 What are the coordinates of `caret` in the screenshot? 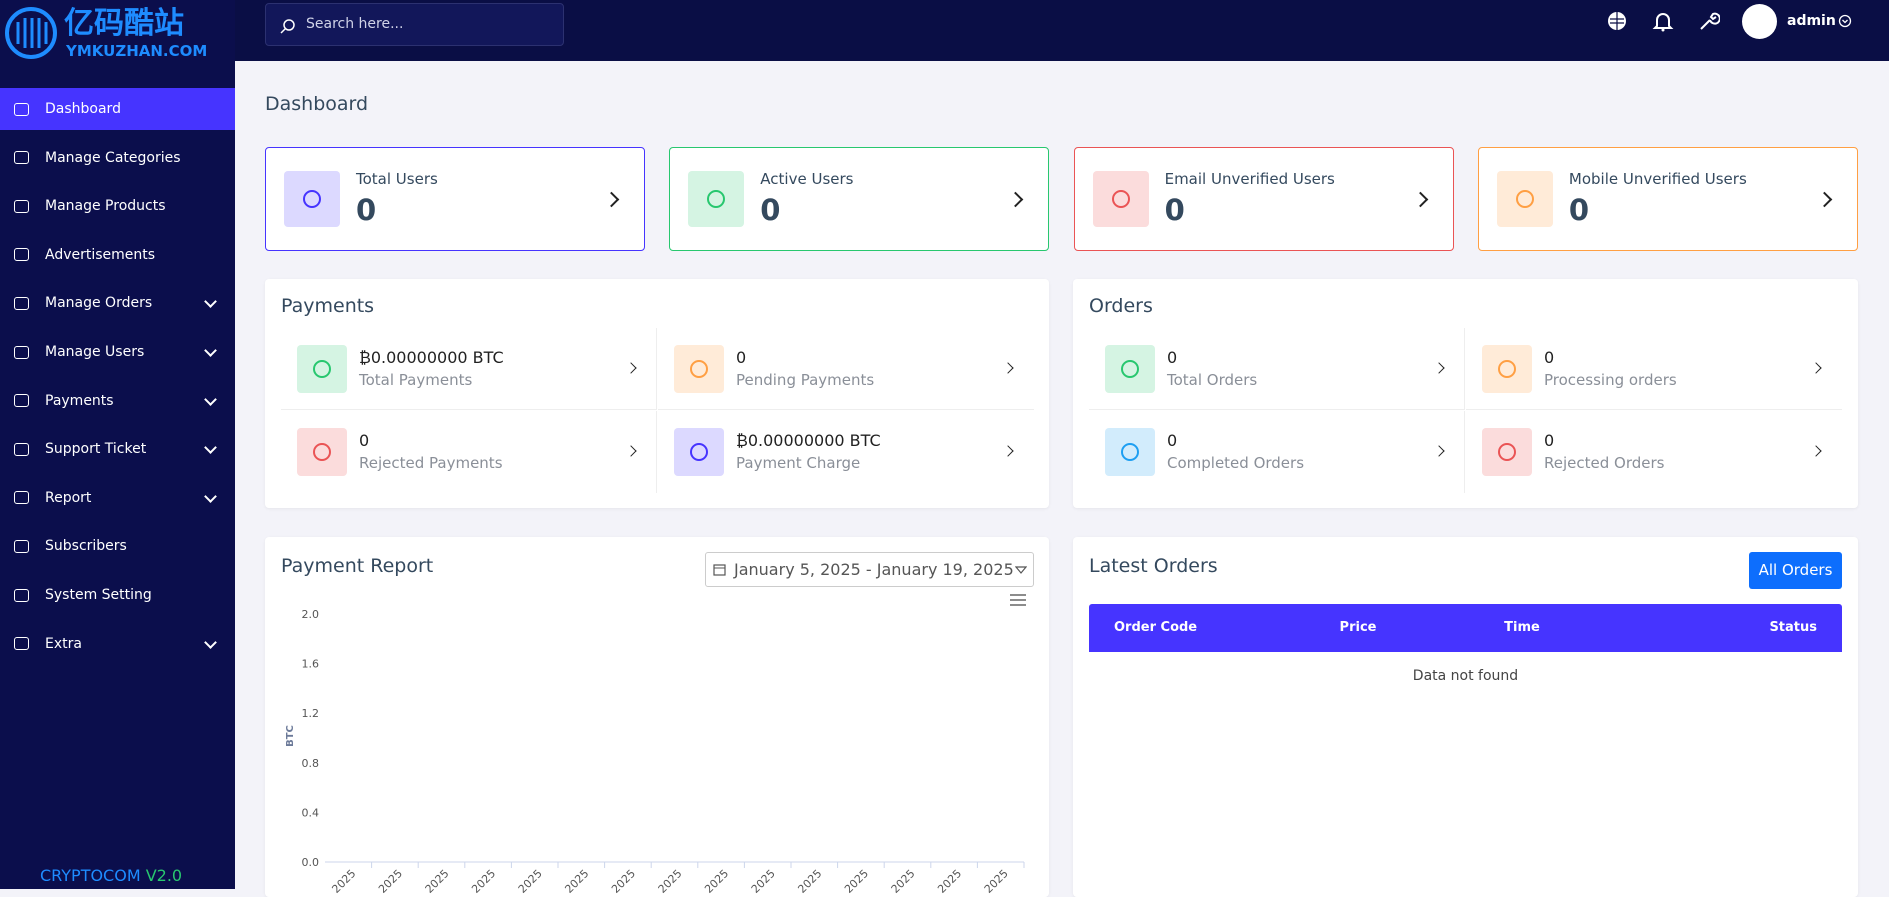 It's located at (1021, 570).